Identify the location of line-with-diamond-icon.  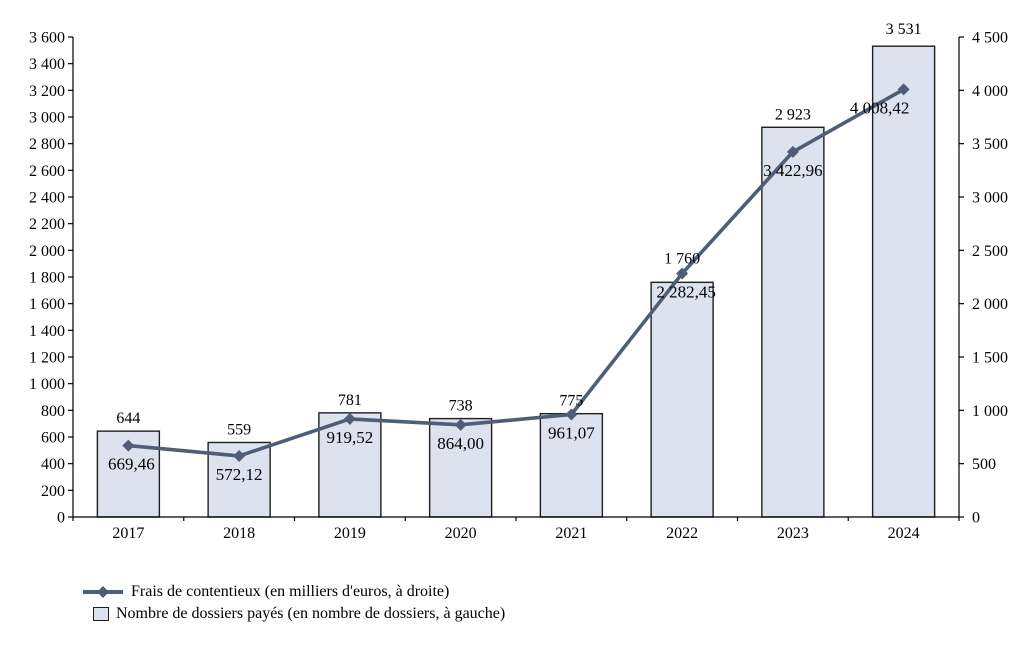
(103, 592).